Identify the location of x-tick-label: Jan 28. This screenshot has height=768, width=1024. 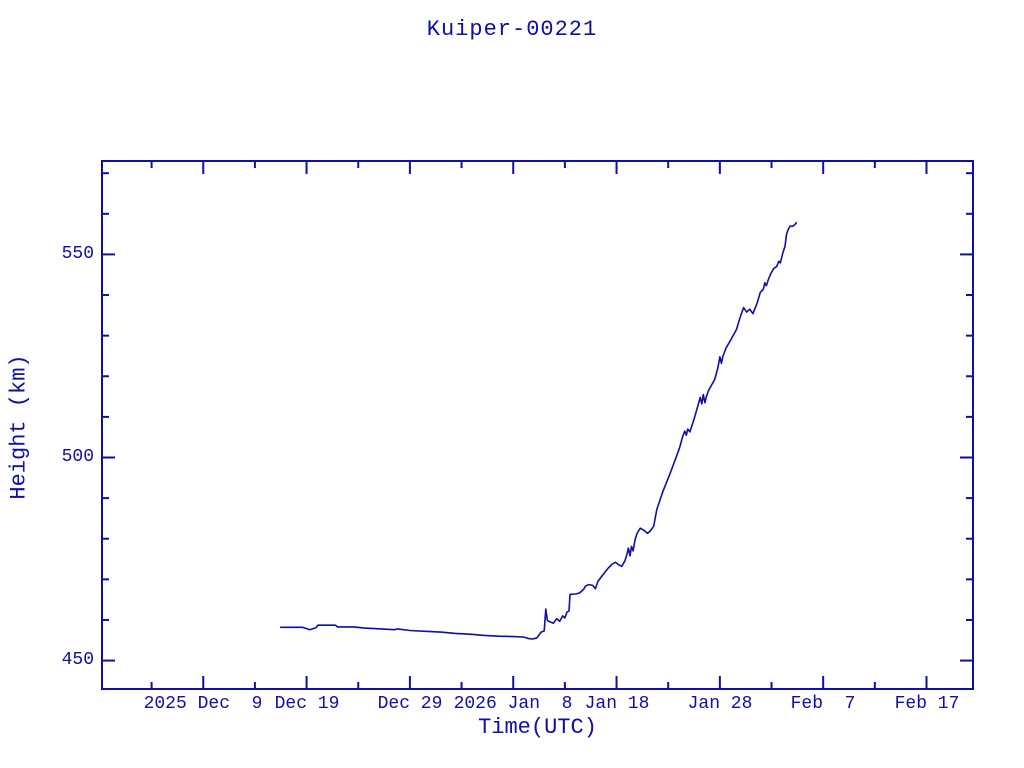
(720, 704).